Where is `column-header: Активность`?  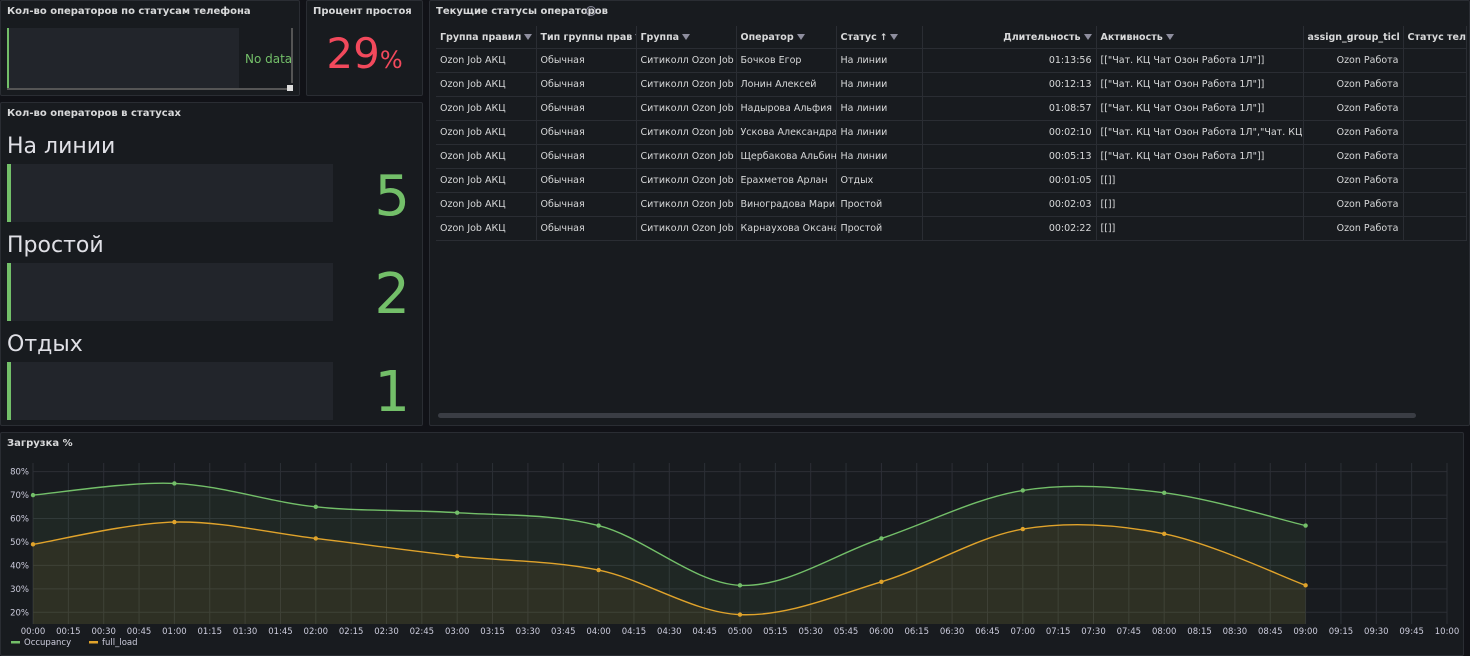
column-header: Активность is located at coordinates (1200, 37).